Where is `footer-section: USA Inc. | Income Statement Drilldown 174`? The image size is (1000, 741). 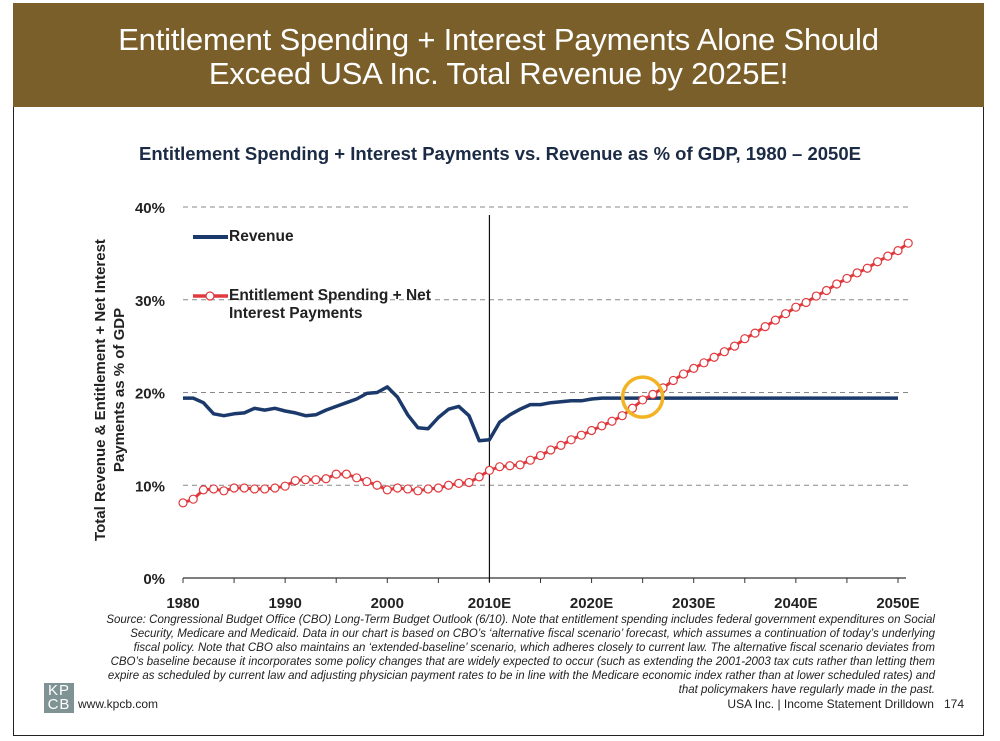 footer-section: USA Inc. | Income Statement Drilldown 174 is located at coordinates (845, 704).